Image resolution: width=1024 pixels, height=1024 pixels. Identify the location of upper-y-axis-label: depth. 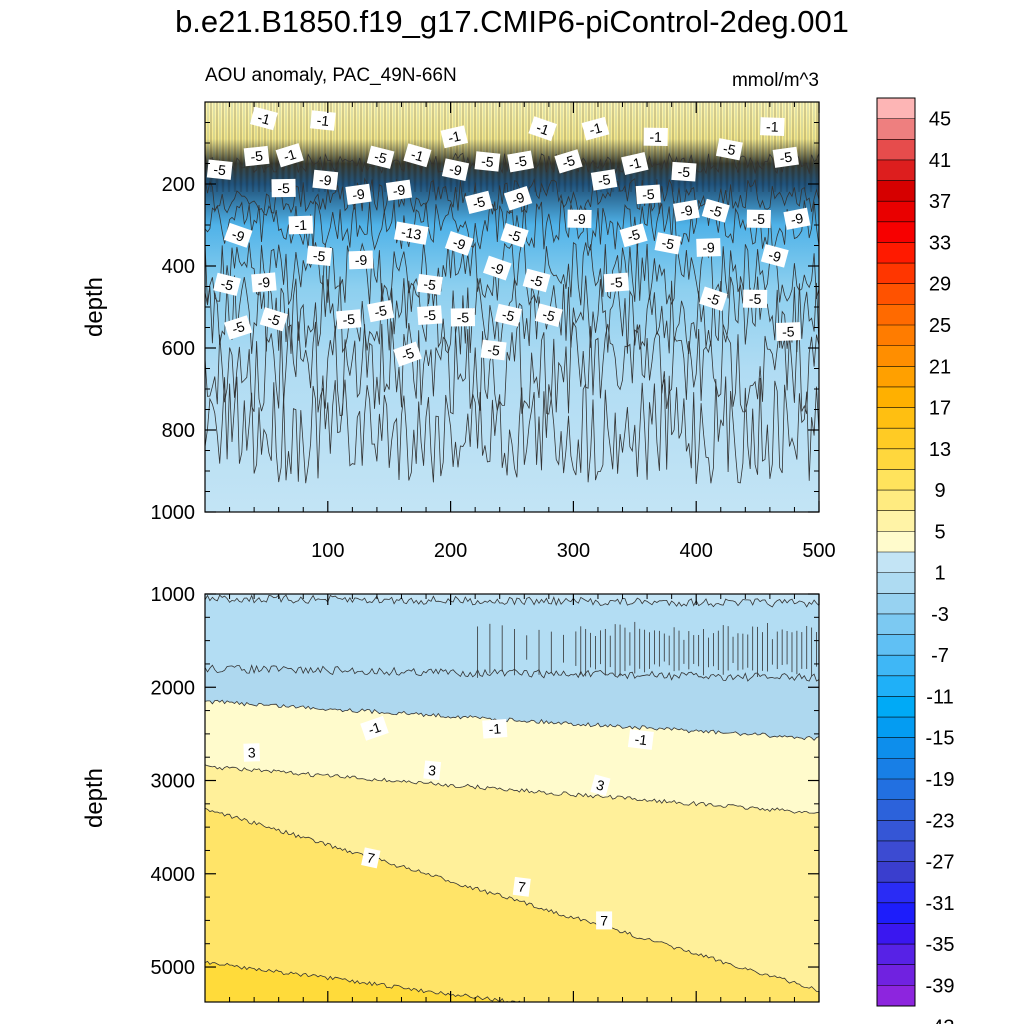
(94, 307).